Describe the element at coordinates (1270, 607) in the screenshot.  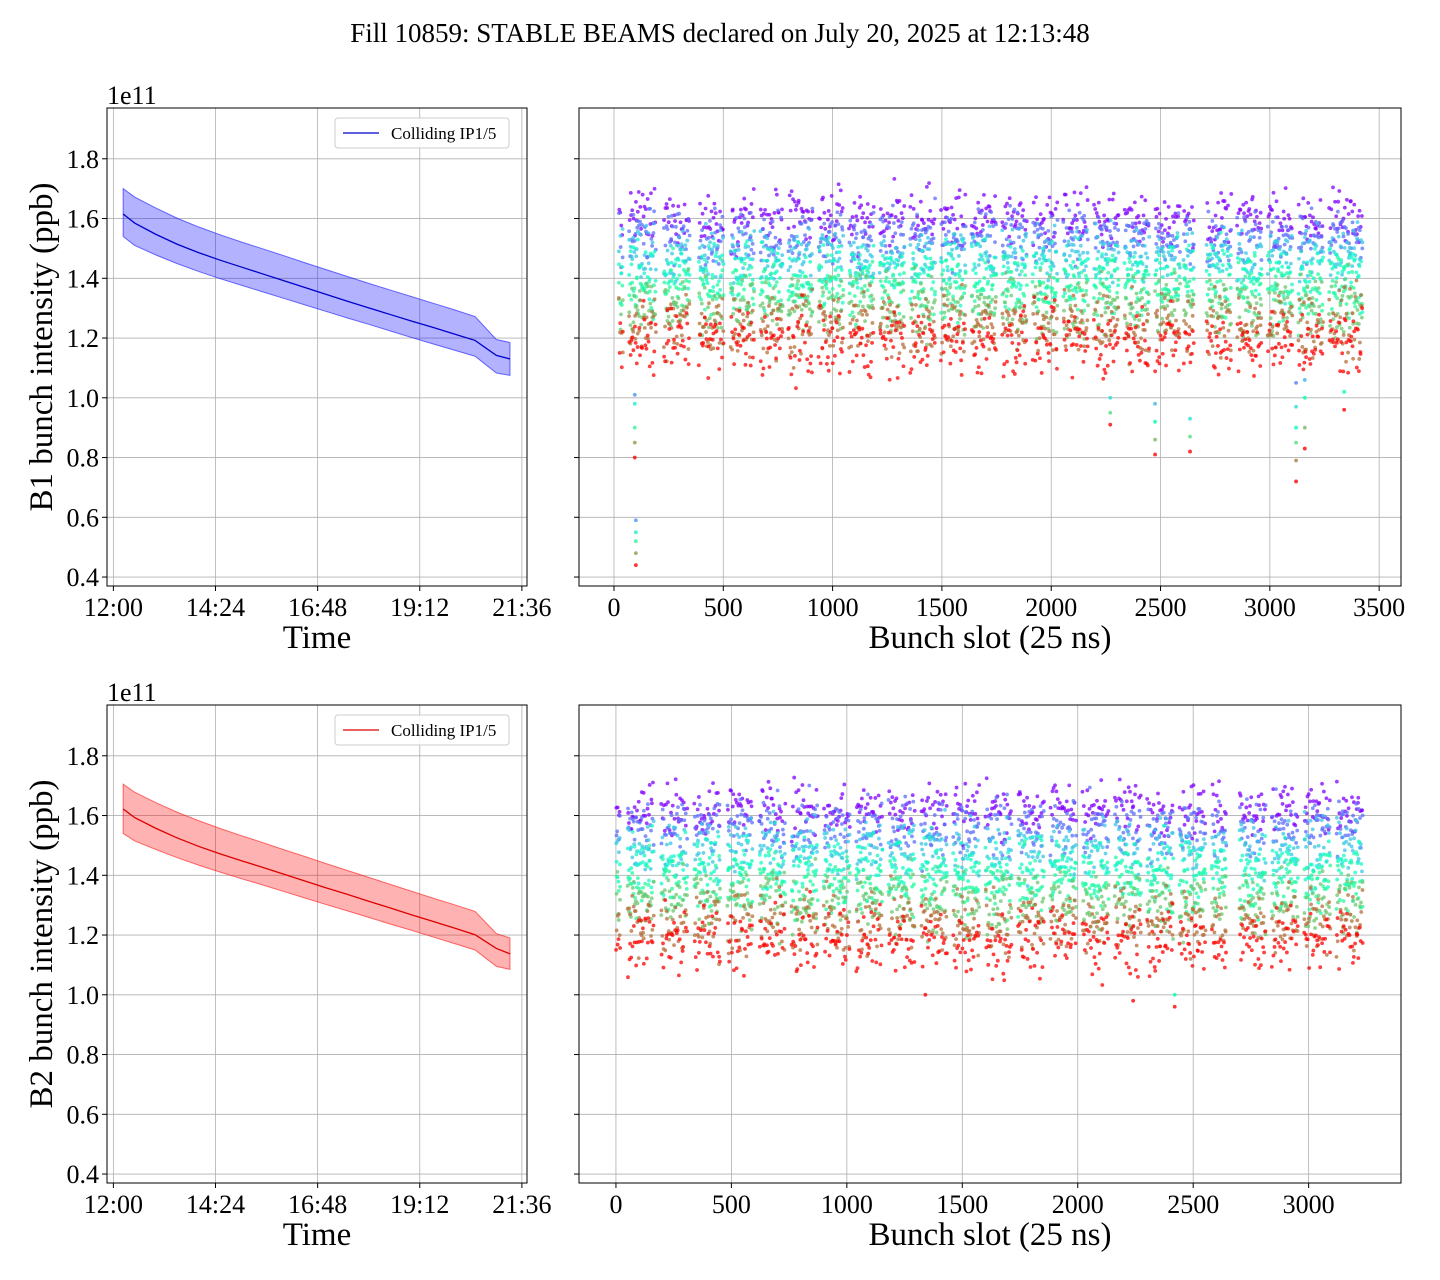
I see `x-tick-label: 3000` at that location.